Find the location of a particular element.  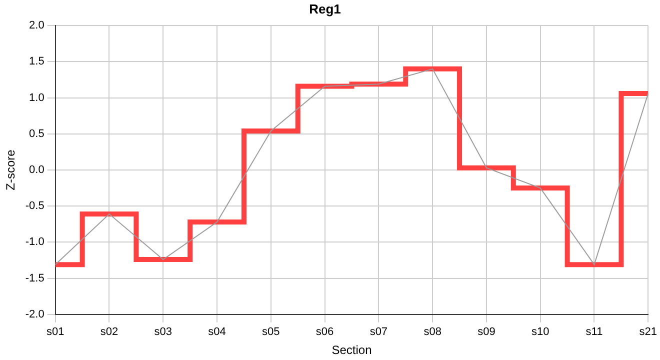

x-tick-label: s07 is located at coordinates (379, 332).